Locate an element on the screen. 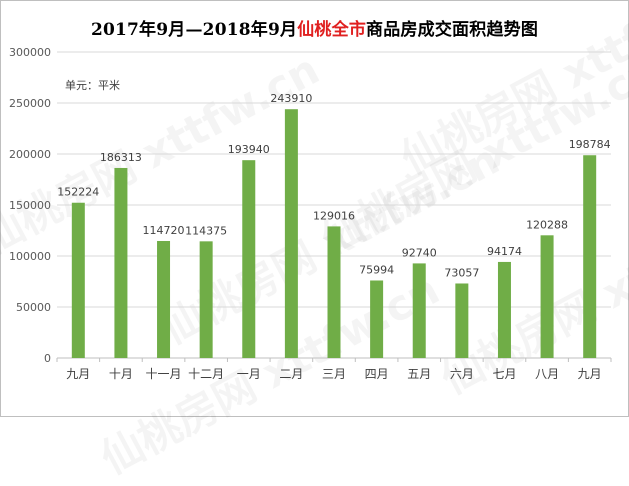  data-label: 193940 is located at coordinates (249, 149).